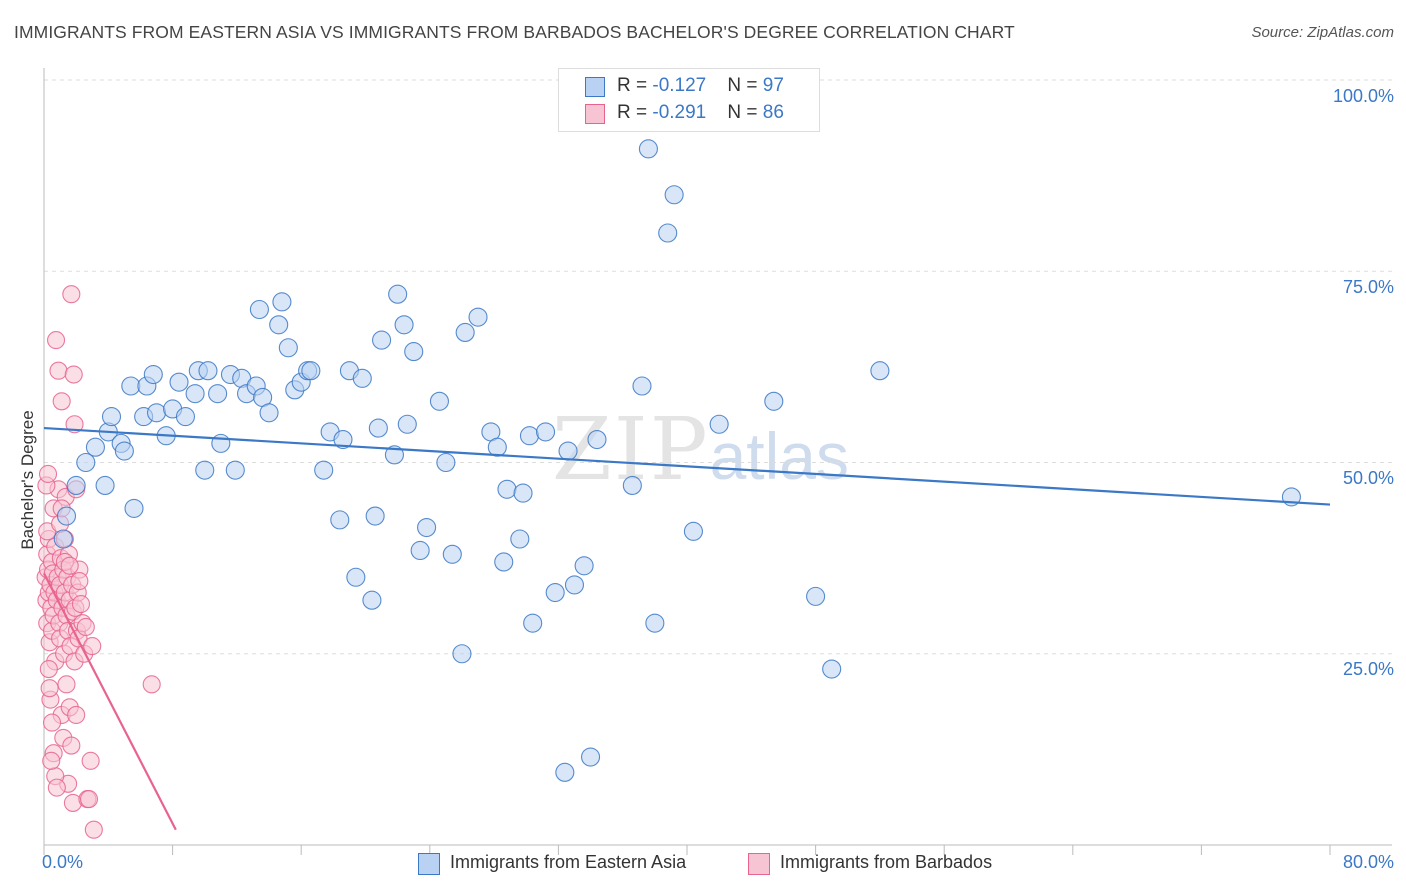 The width and height of the screenshot is (1406, 892). Describe the element at coordinates (1368, 862) in the screenshot. I see `x-tick-max: 80.0%` at that location.